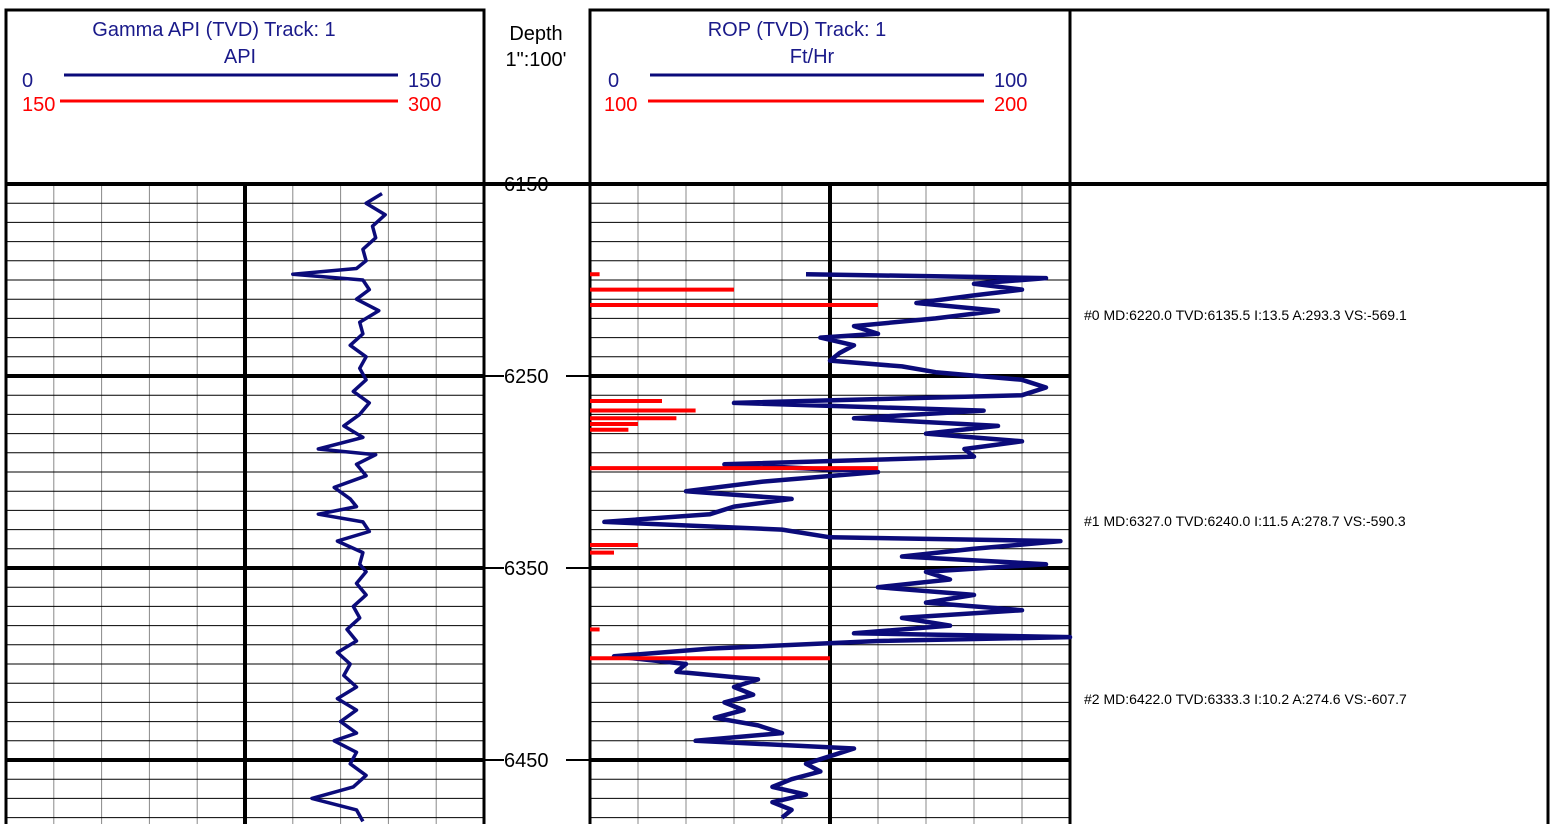 This screenshot has width=1550, height=824. I want to click on depth-labels: 6150 6250 6350 6450, so click(526, 473).